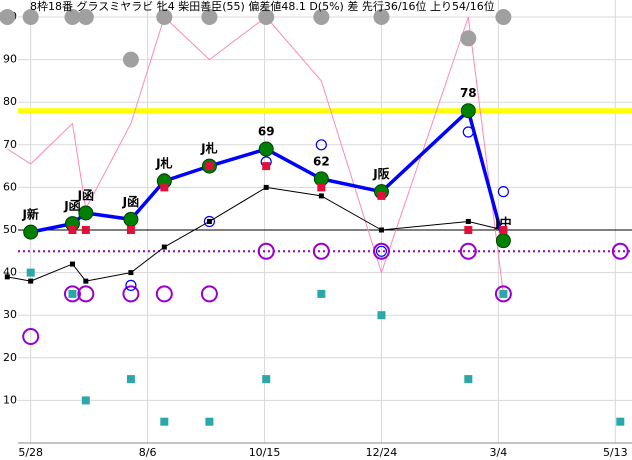  I want to click on x-tick-label: 3/4, so click(499, 452).